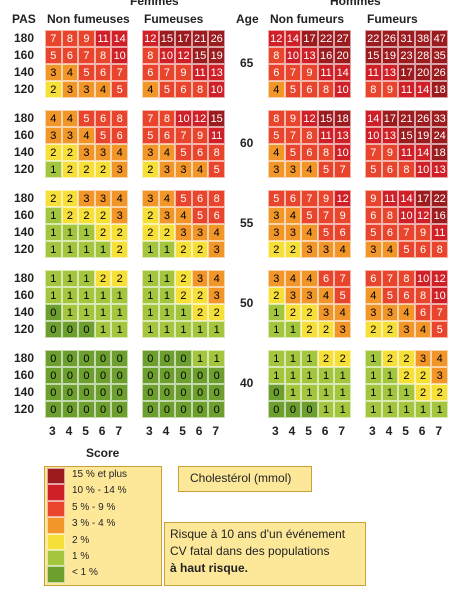 The height and width of the screenshot is (600, 466). What do you see at coordinates (103, 38) in the screenshot?
I see `risk-cell: 11` at bounding box center [103, 38].